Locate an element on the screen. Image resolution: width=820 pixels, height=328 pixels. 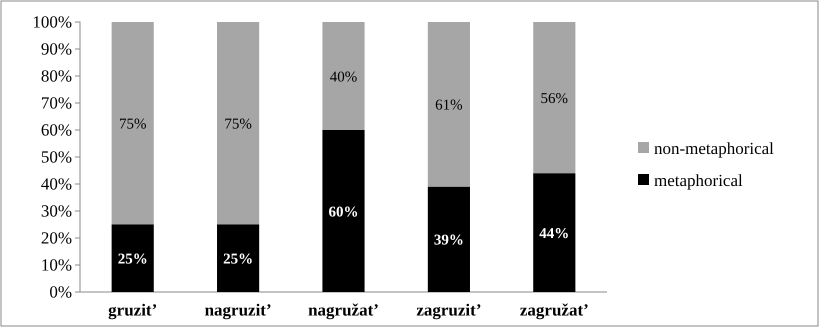
y-tick-label: 90% is located at coordinates (56, 48).